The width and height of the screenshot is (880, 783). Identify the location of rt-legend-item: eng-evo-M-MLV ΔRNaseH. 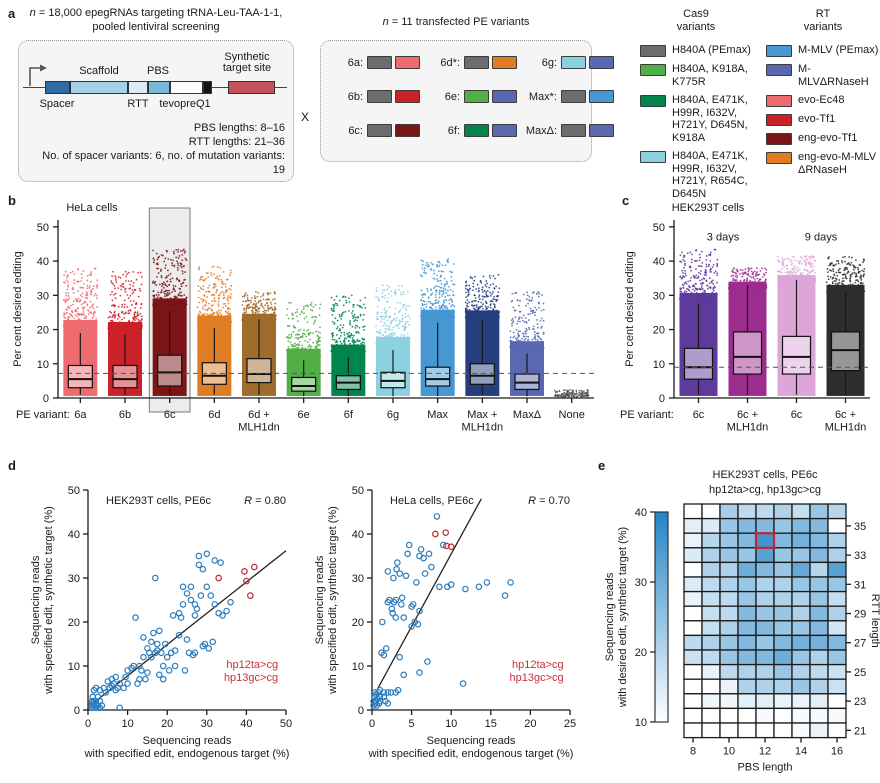
(823, 163).